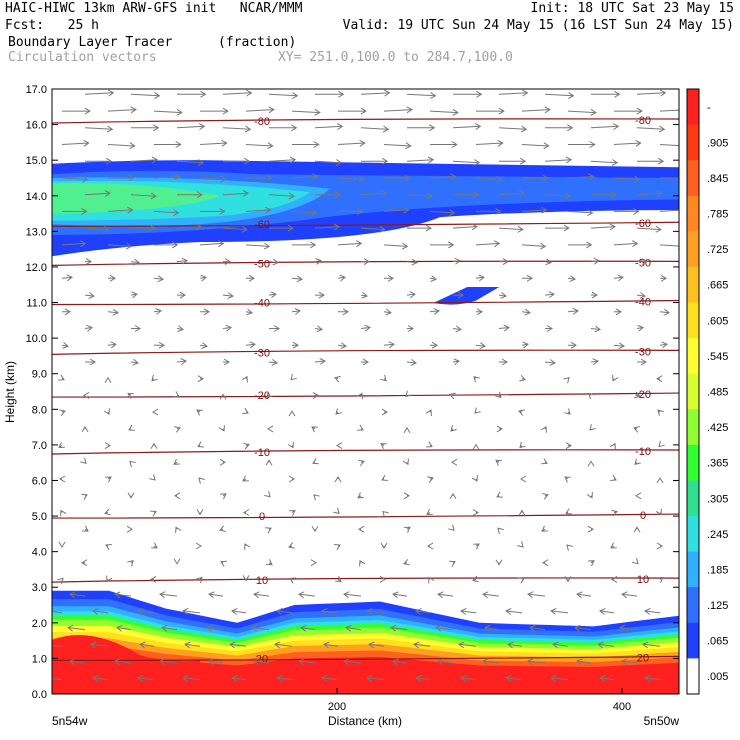 The image size is (740, 740). What do you see at coordinates (262, 353) in the screenshot?
I see `contour-label: -30` at bounding box center [262, 353].